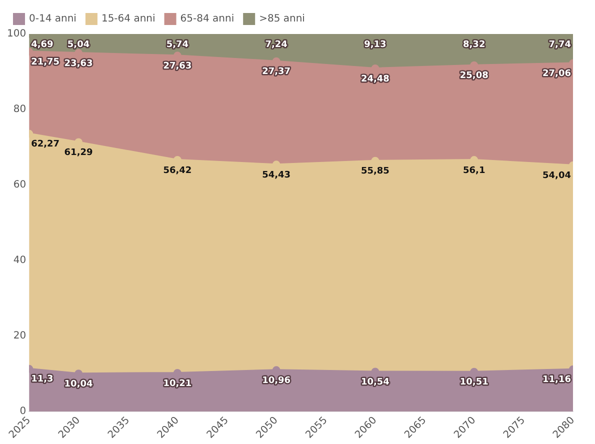 This screenshot has width=595, height=444. What do you see at coordinates (282, 19) in the screenshot?
I see `legend-label: >85 anni` at bounding box center [282, 19].